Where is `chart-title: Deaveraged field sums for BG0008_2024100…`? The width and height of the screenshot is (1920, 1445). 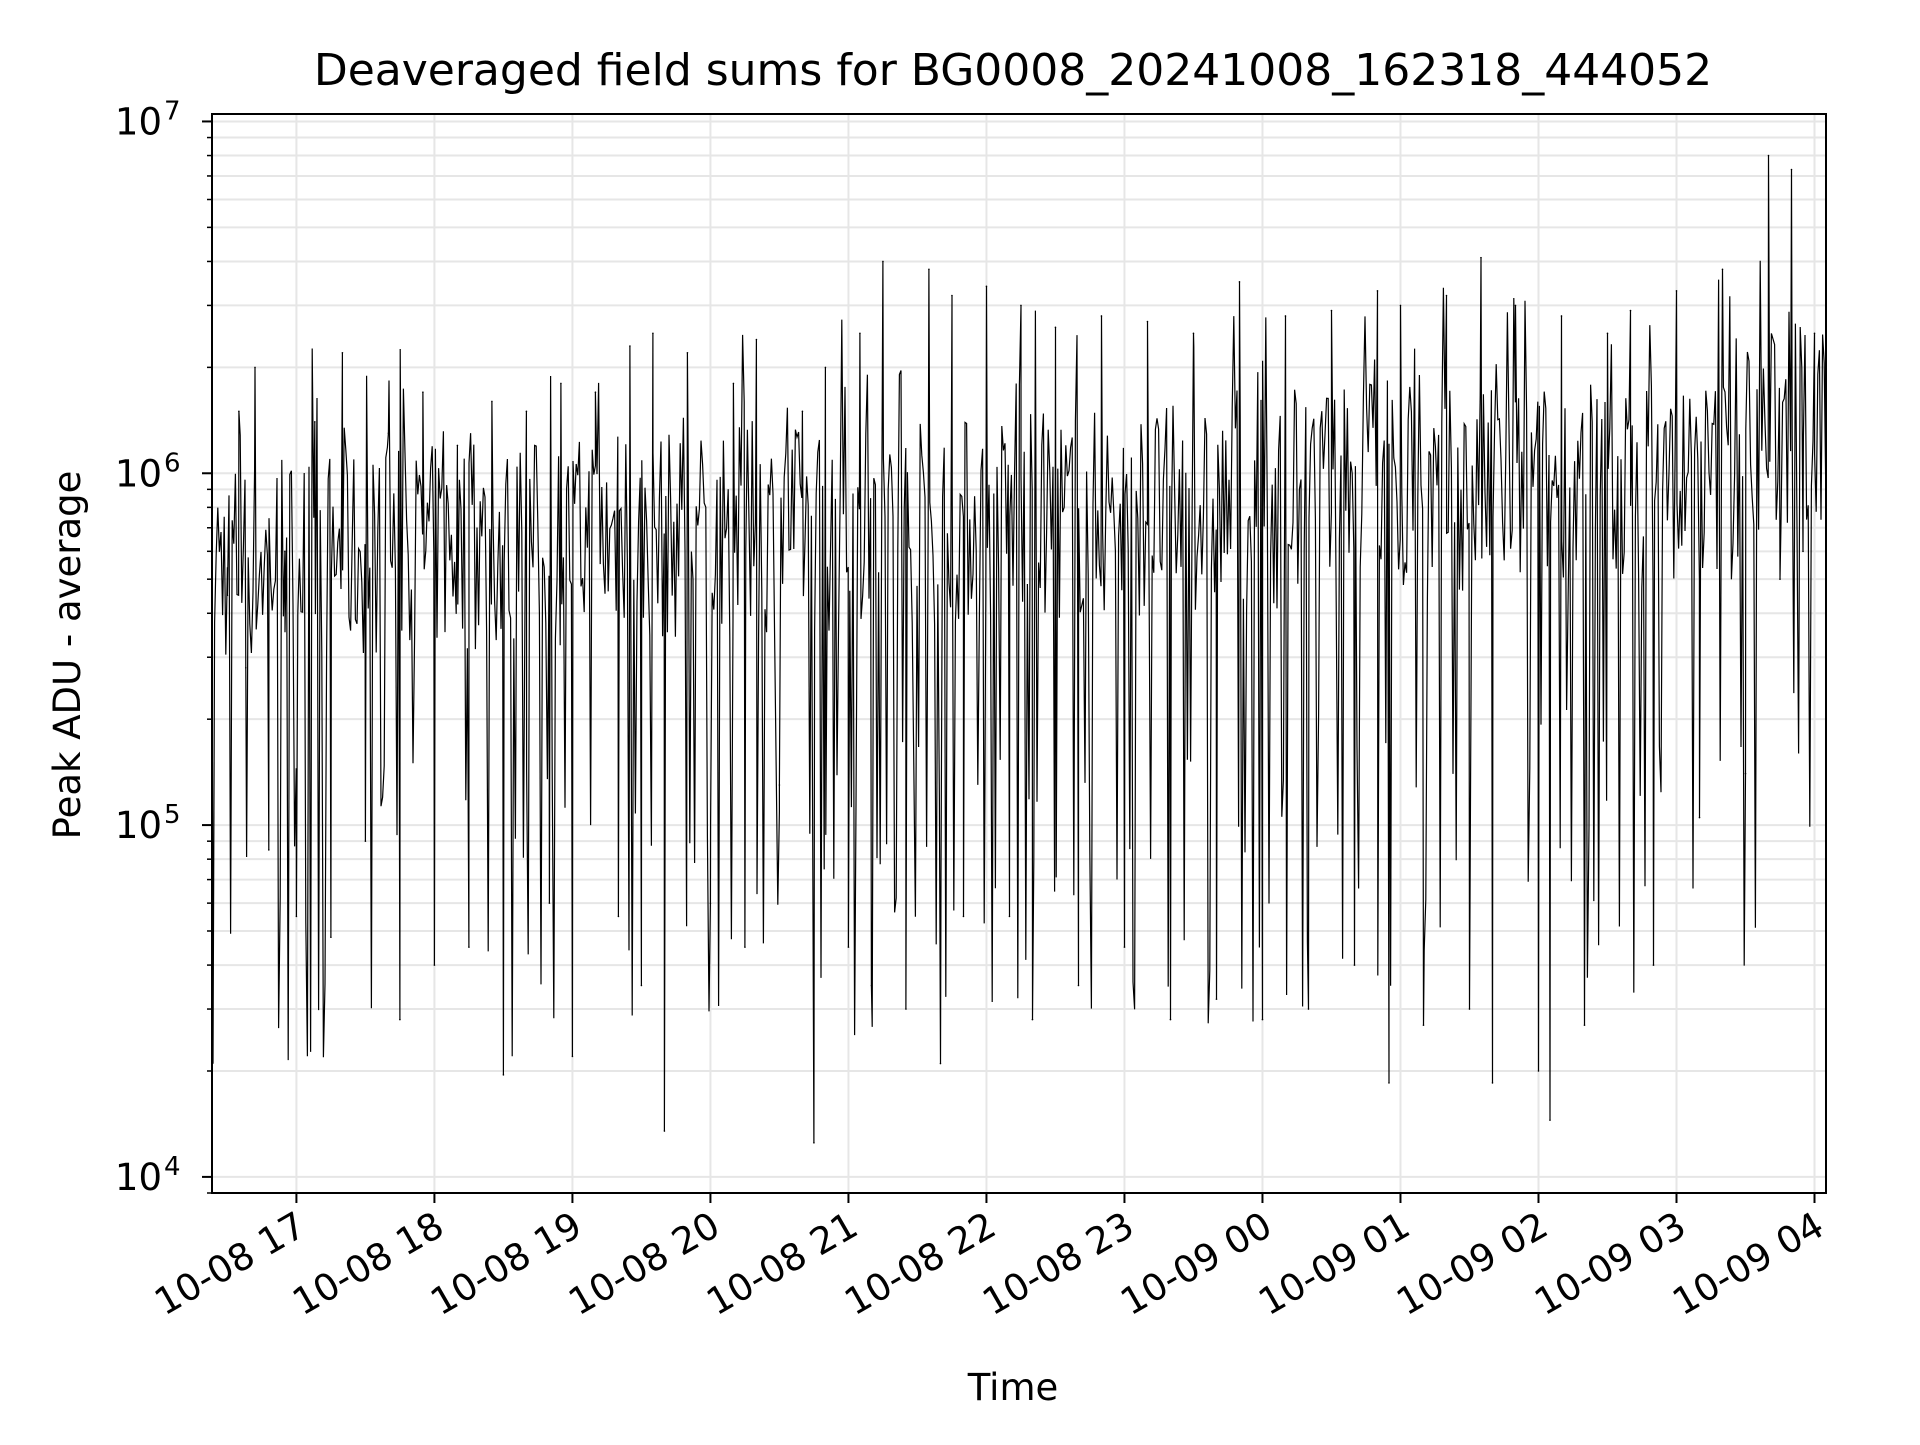 chart-title: Deaveraged field sums for BG0008_2024100… is located at coordinates (1013, 70).